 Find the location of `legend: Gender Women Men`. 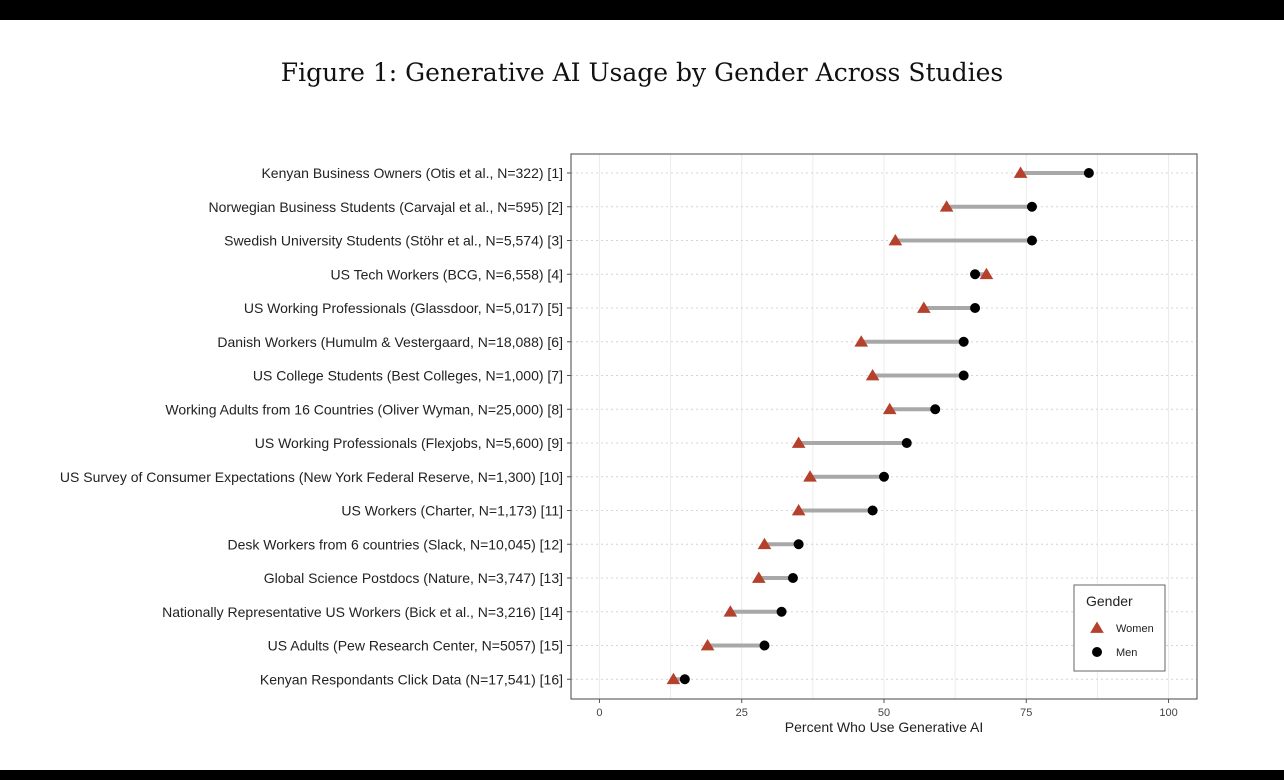

legend: Gender Women Men is located at coordinates (1119, 628).